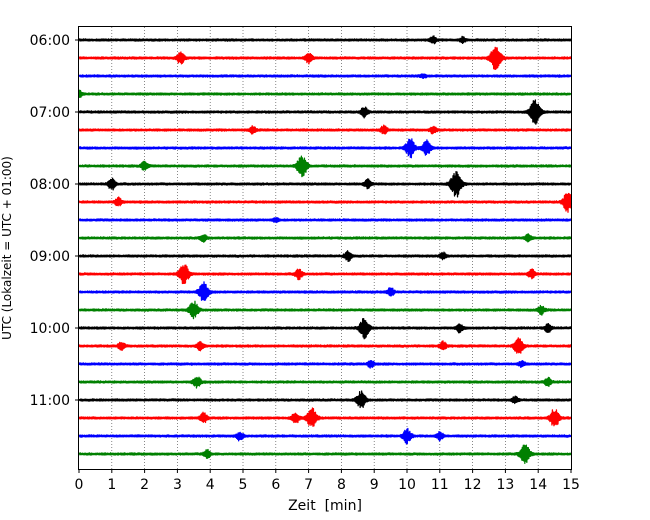  Describe the element at coordinates (538, 485) in the screenshot. I see `x-tick-label: 14` at that location.